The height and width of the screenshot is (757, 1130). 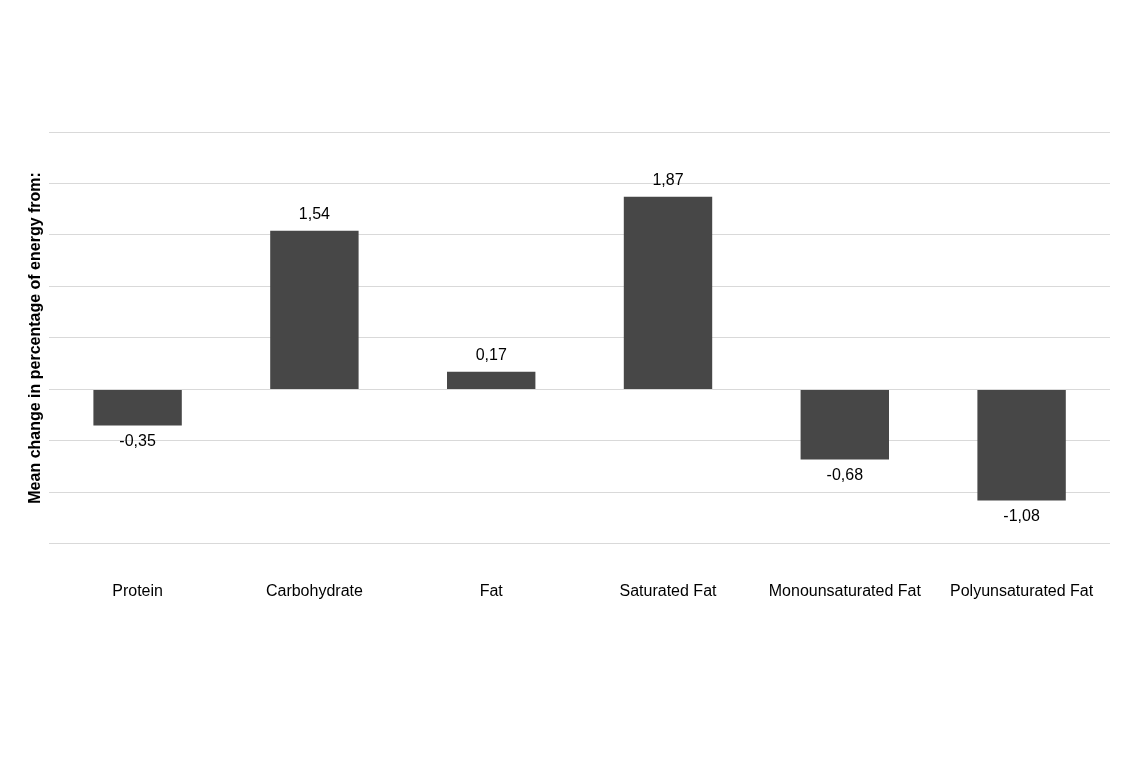 I want to click on data-label: 1,87, so click(x=668, y=180).